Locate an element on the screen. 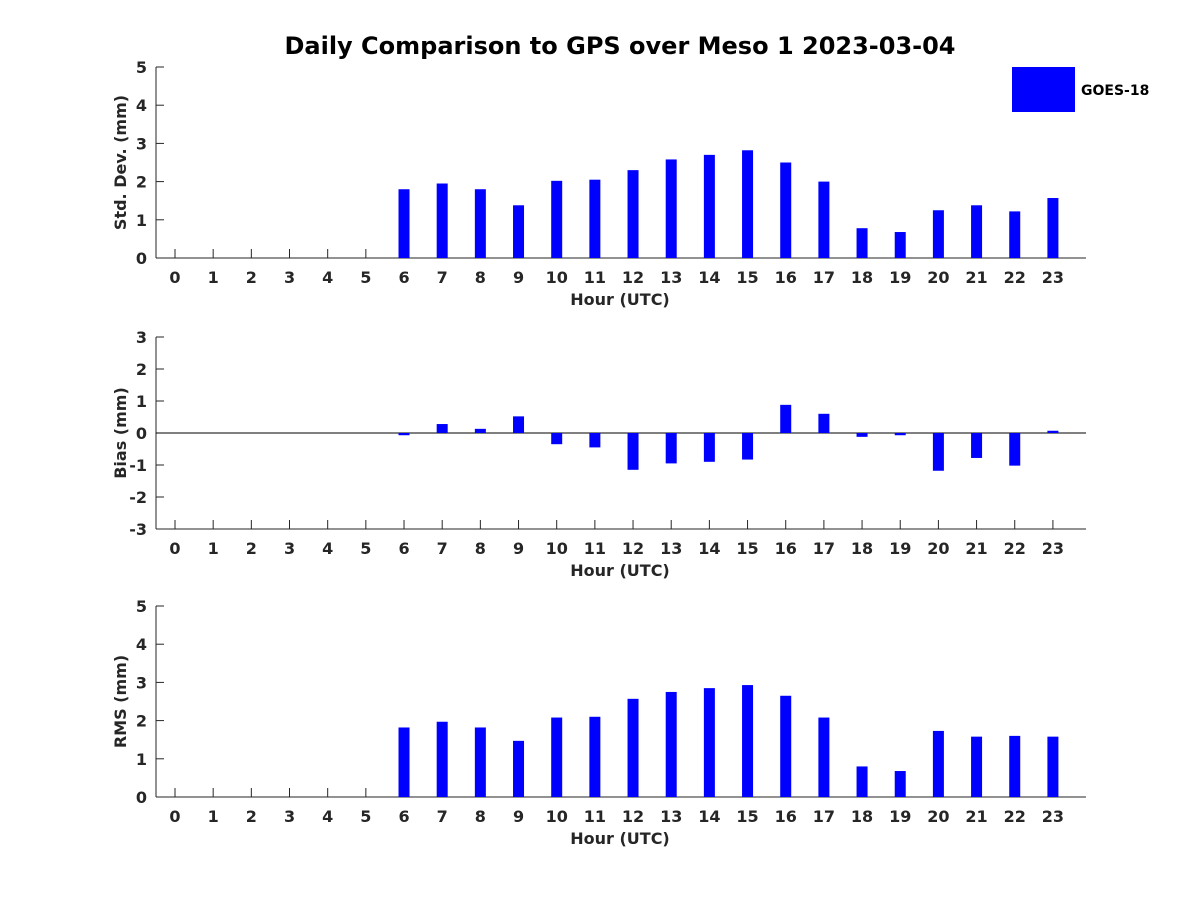 Image resolution: width=1200 pixels, height=900 pixels. bias-x-tick-label: 15 is located at coordinates (747, 548).